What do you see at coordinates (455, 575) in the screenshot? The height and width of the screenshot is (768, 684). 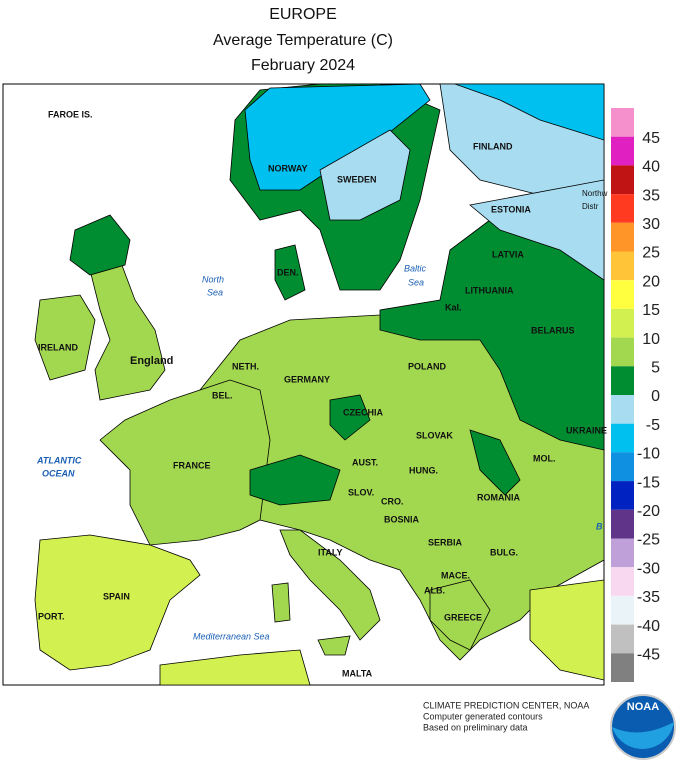 I see `map-label: MACE.` at bounding box center [455, 575].